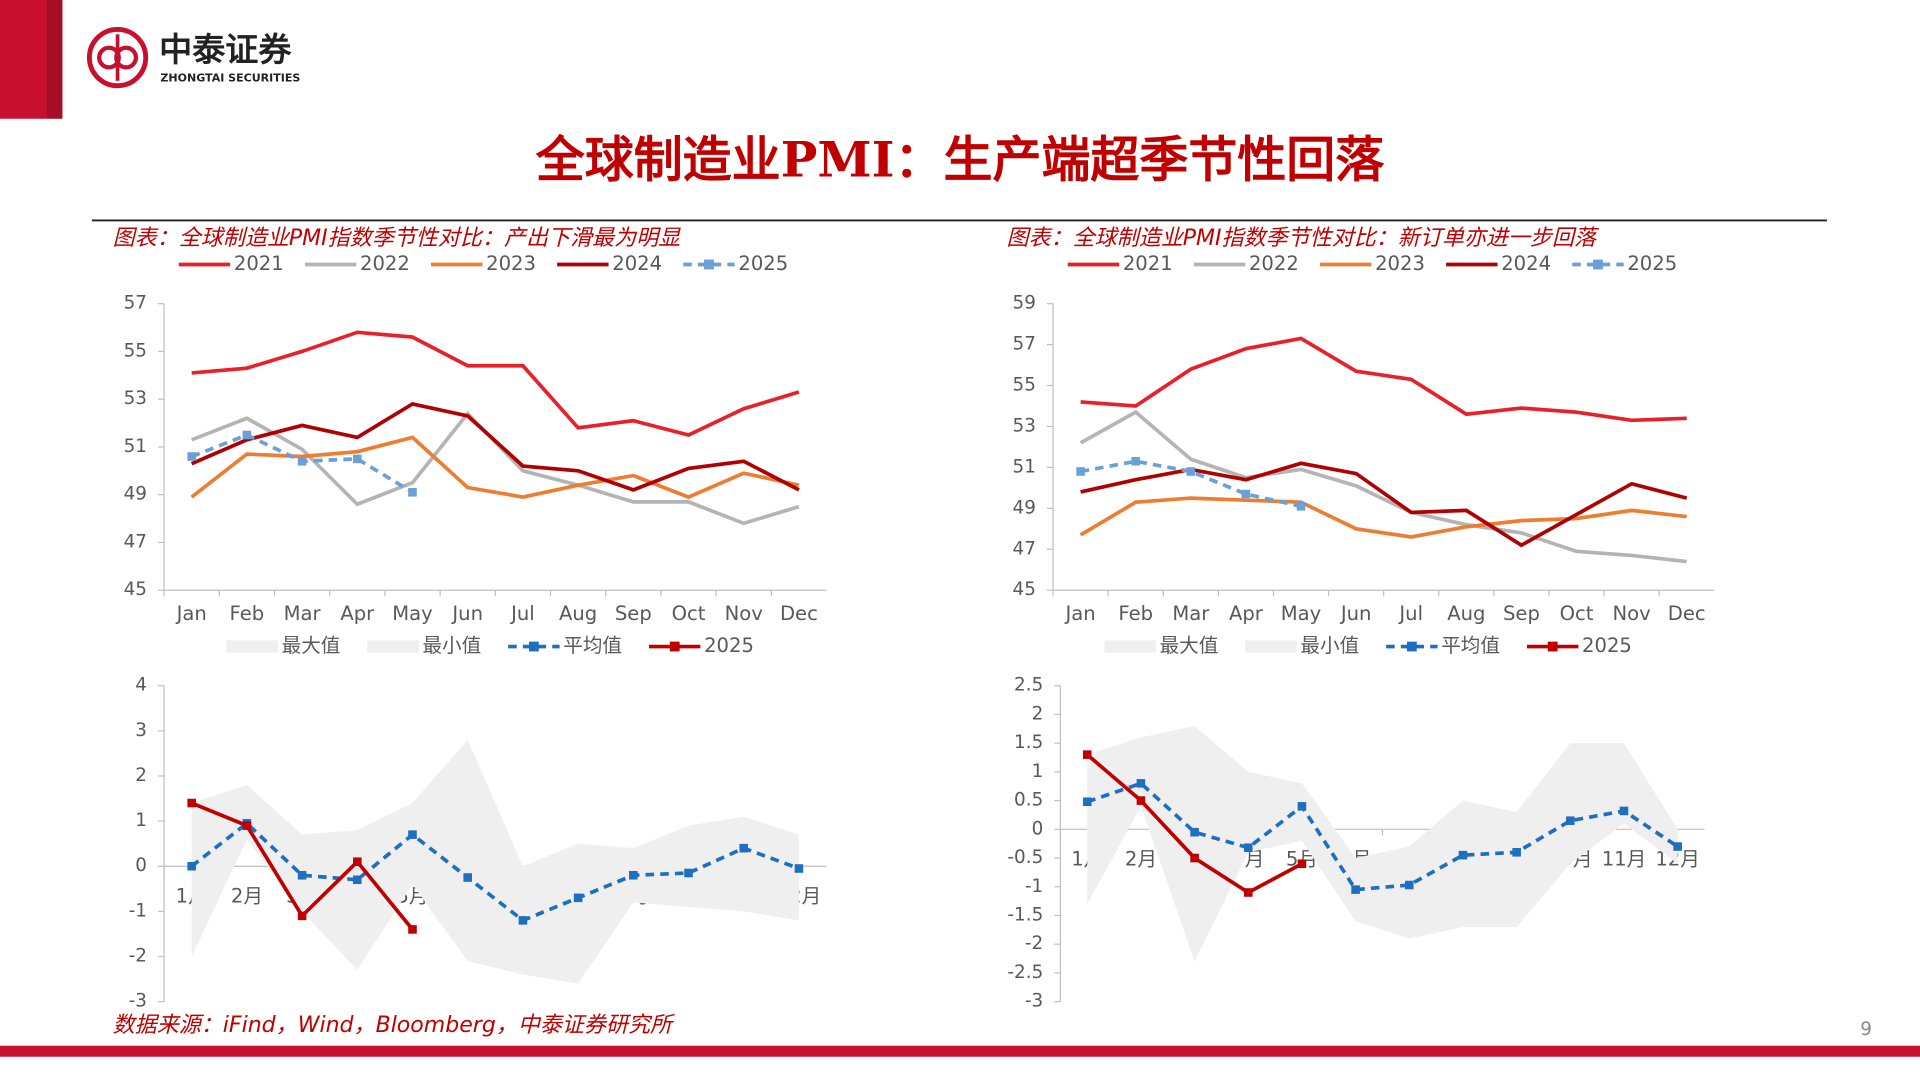  I want to click on logo, so click(117, 57).